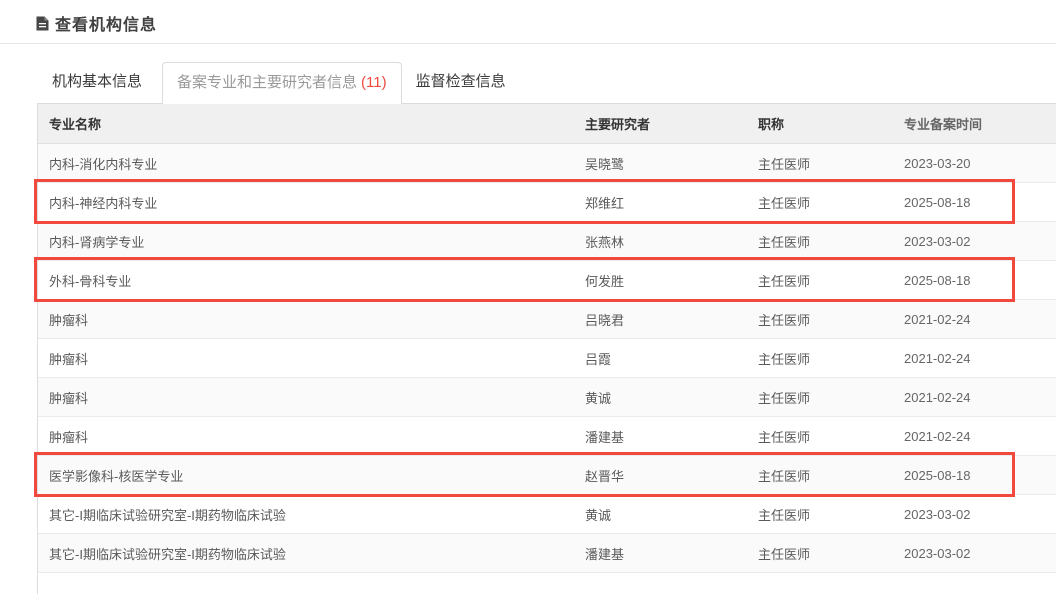 Image resolution: width=1056 pixels, height=594 pixels. I want to click on table-row: 其它-I期临床试验研究室-I期药物临床试验 黄诚 主任医师 2023-03-02, so click(547, 514).